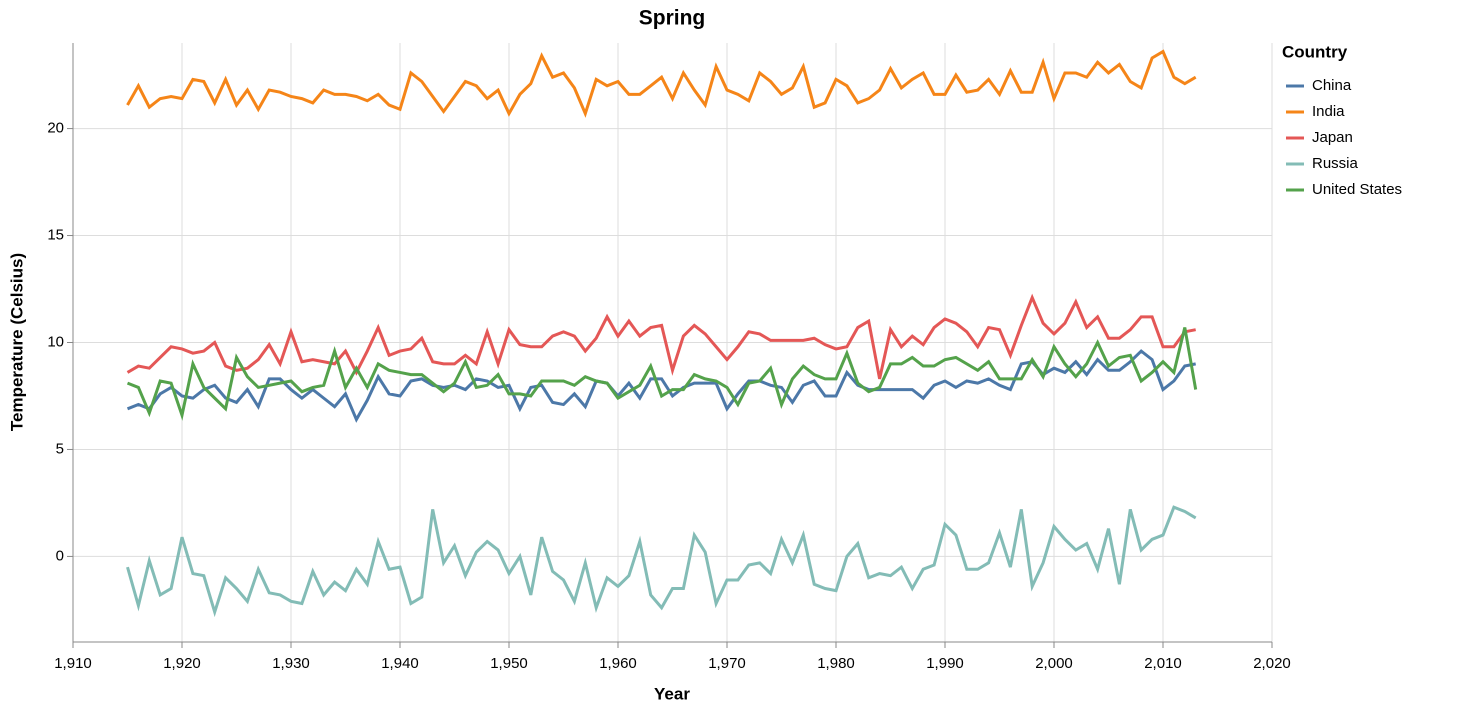 The image size is (1462, 712). Describe the element at coordinates (509, 663) in the screenshot. I see `x-tick-label: 1,950` at that location.